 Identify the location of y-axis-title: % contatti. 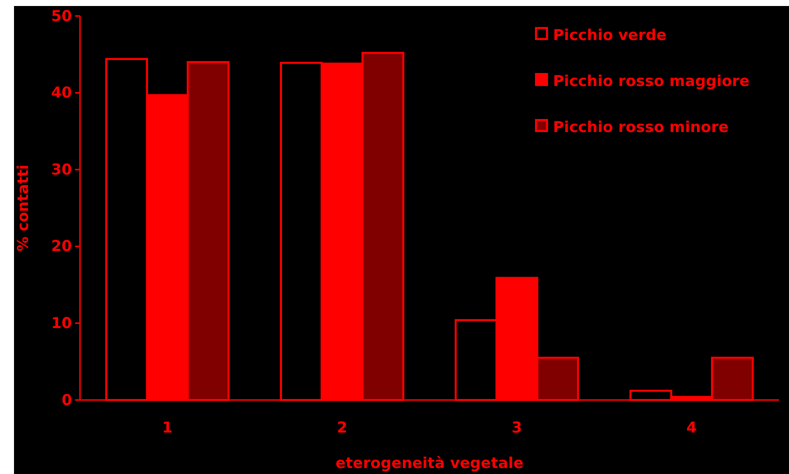
(23, 208).